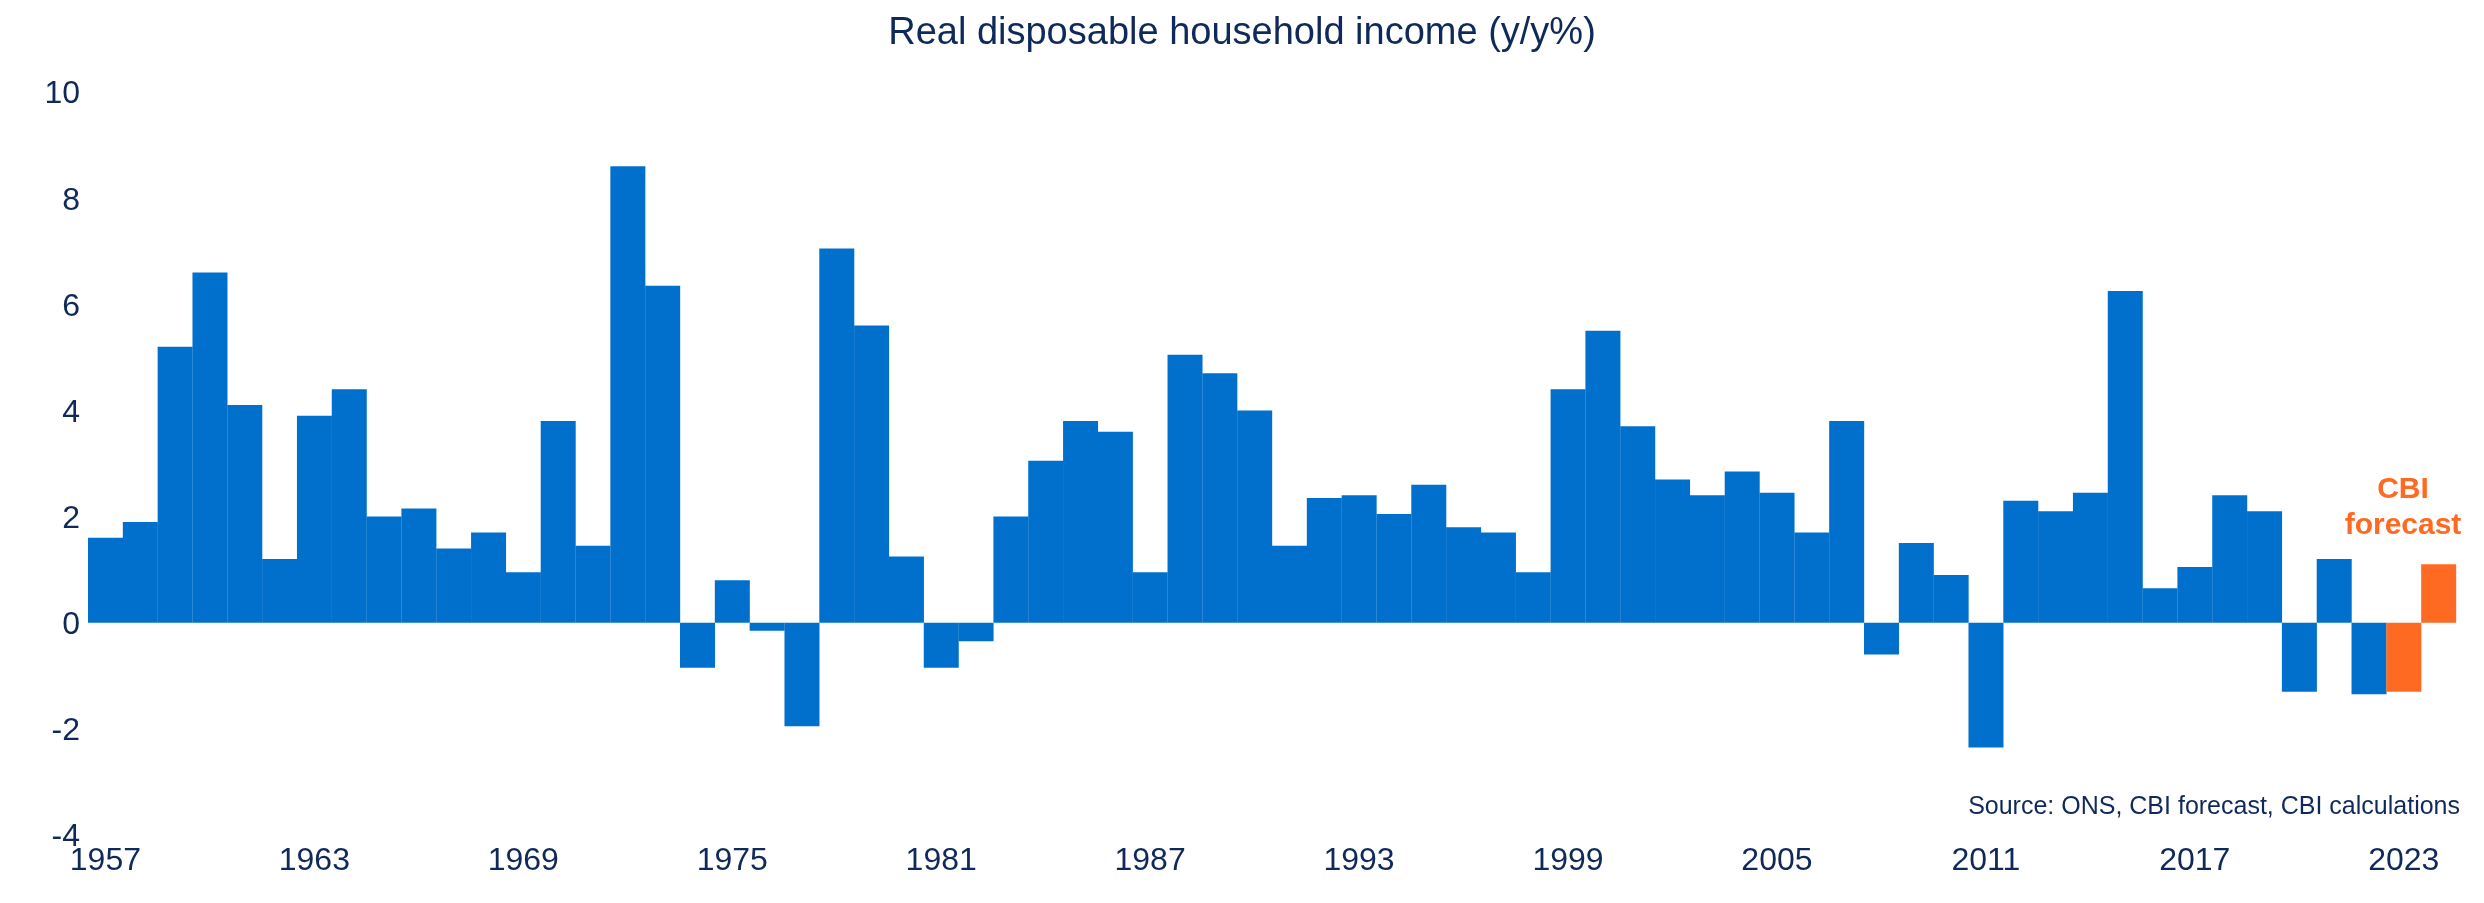 Image resolution: width=2484 pixels, height=903 pixels. I want to click on x-tick-label: 1999, so click(1568, 858).